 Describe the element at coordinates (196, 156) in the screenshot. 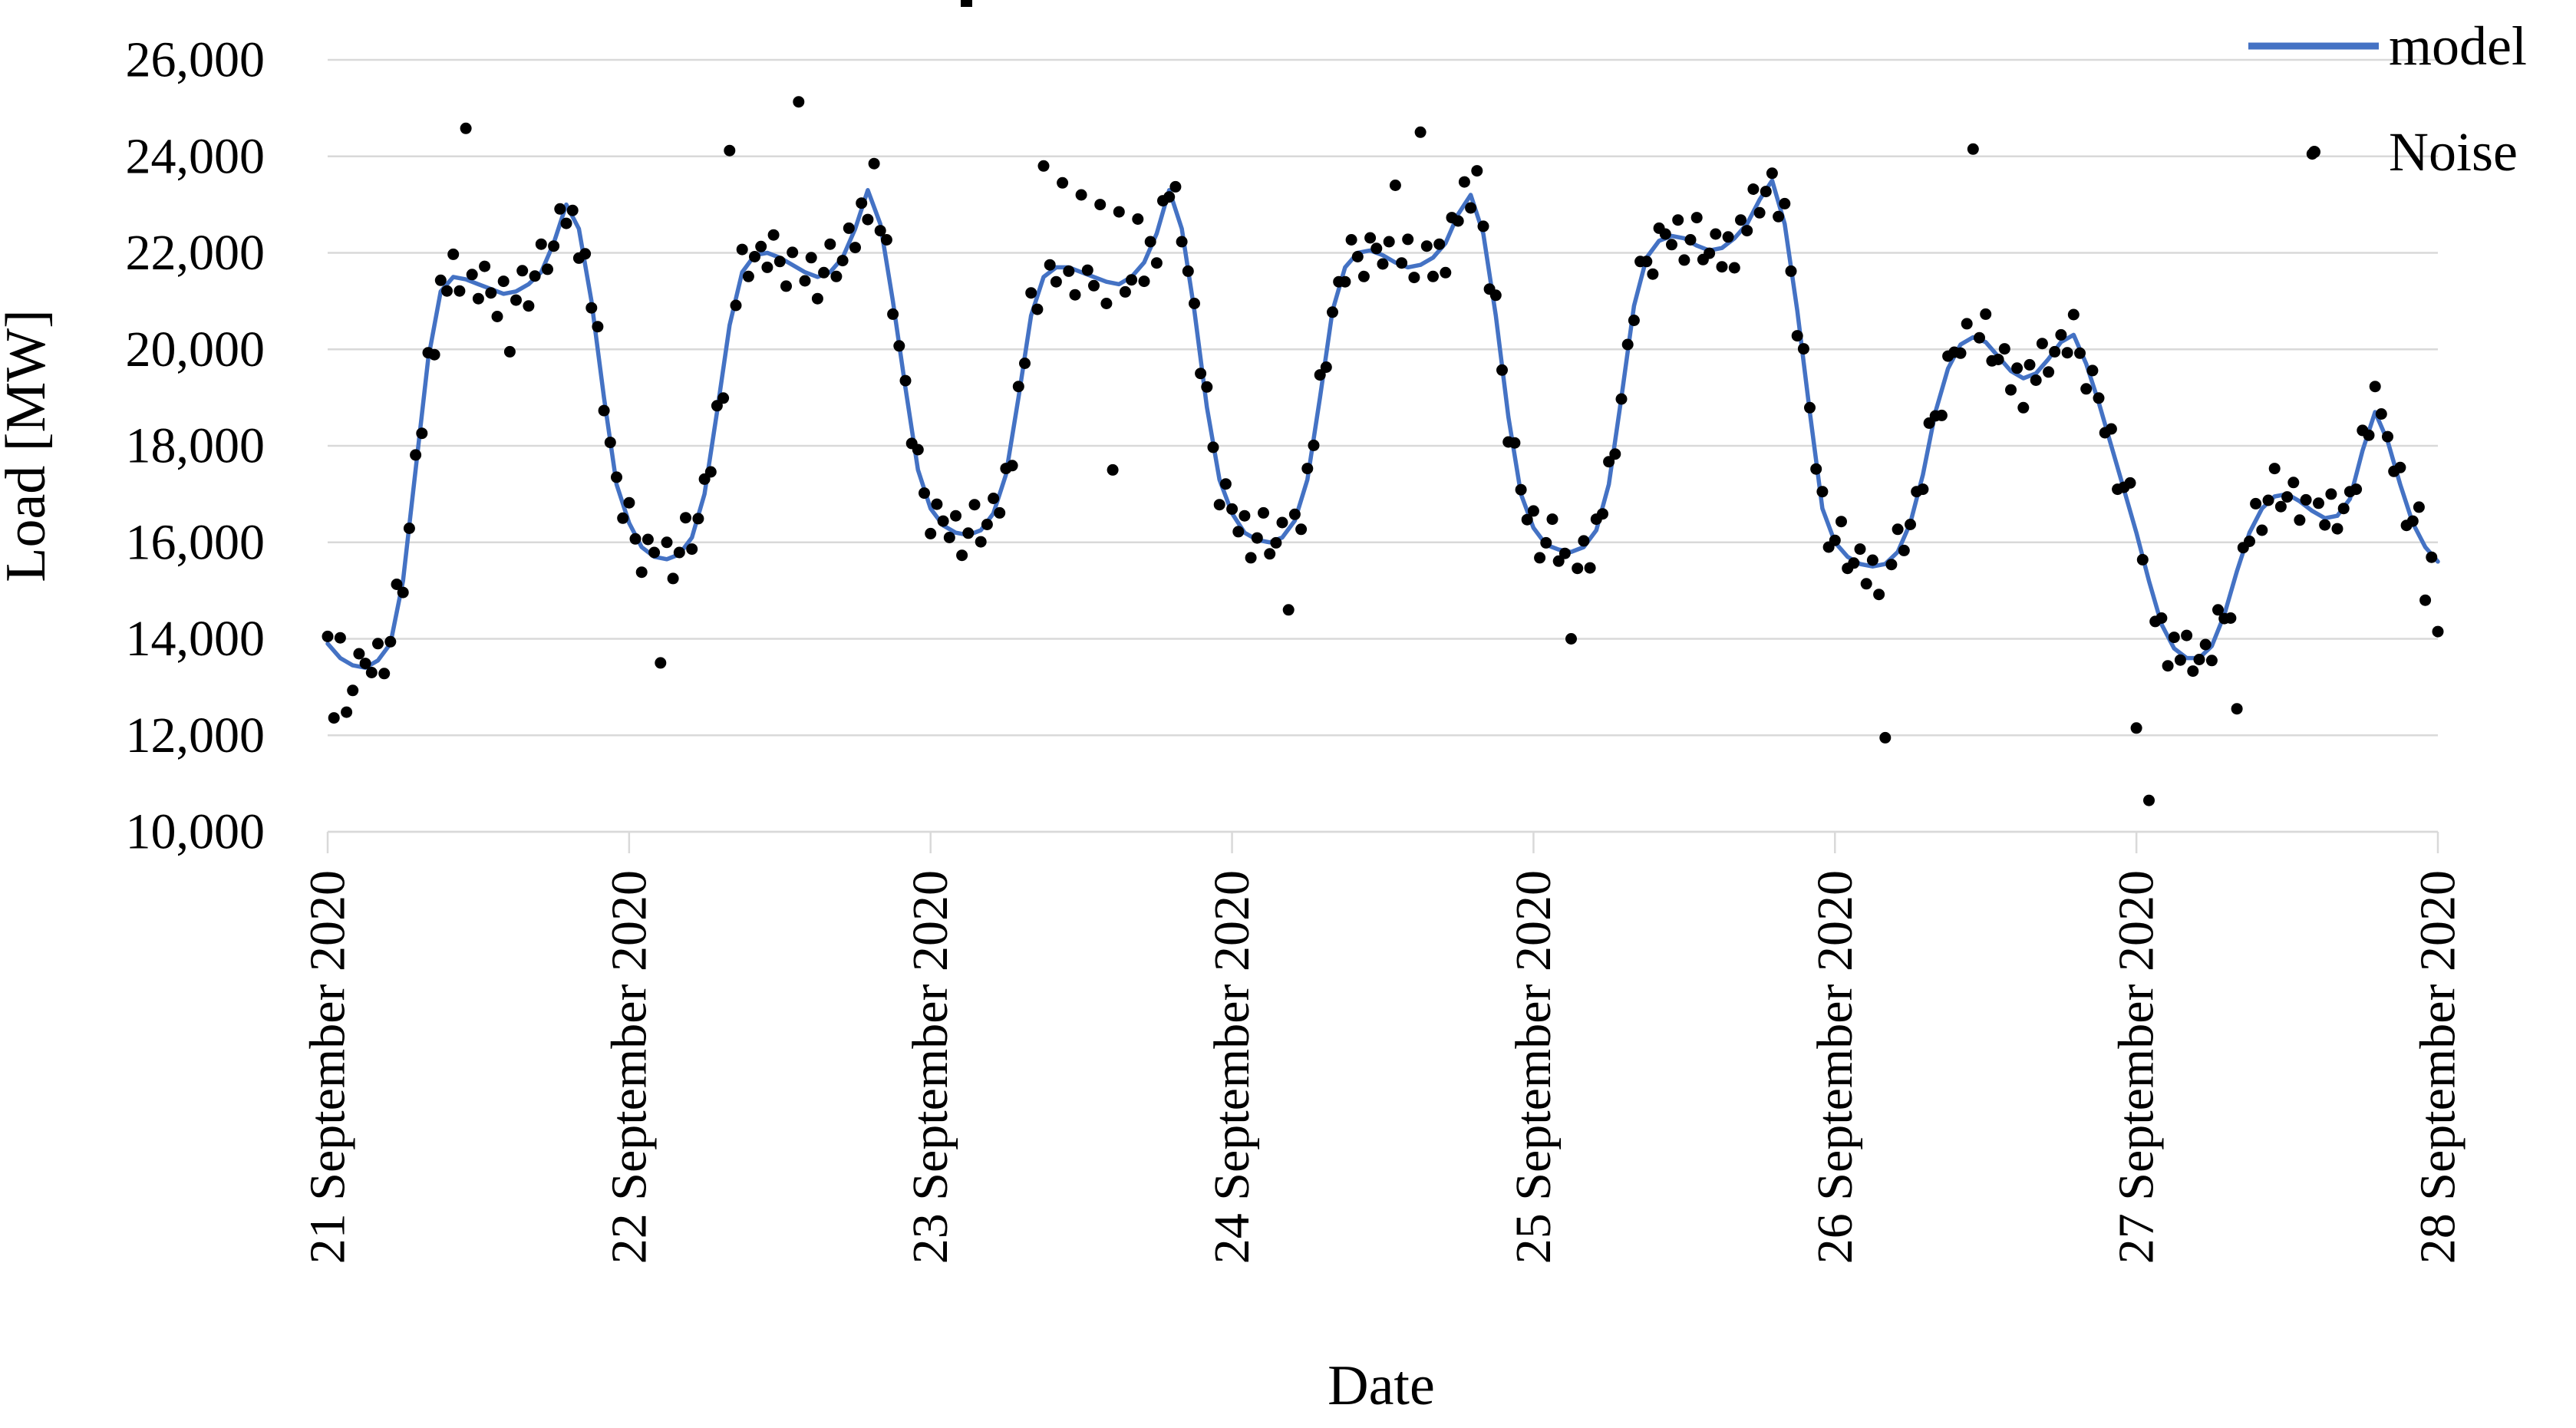

I see `y-tick-label: 24,000` at that location.